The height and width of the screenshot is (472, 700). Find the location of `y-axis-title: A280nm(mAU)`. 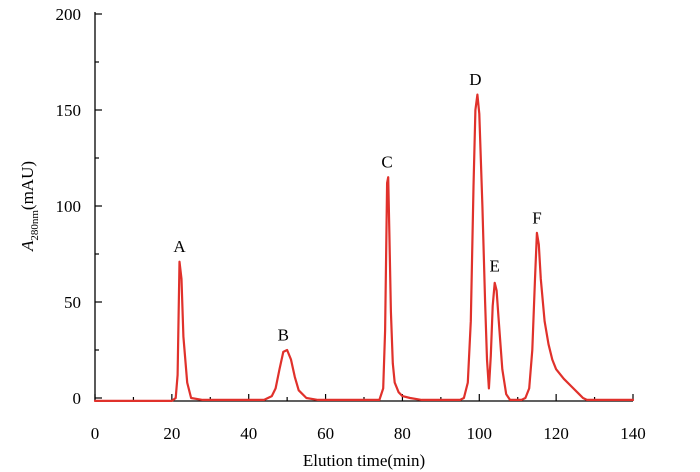

y-axis-title: A280nm(mAU) is located at coordinates (29, 206).